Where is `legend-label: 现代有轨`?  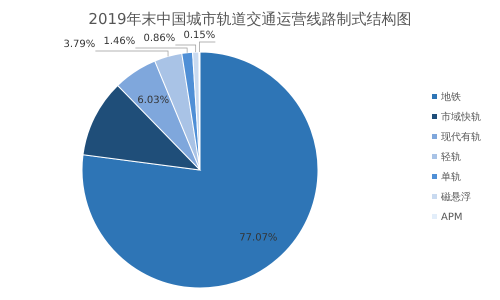 legend-label: 现代有轨 is located at coordinates (461, 137).